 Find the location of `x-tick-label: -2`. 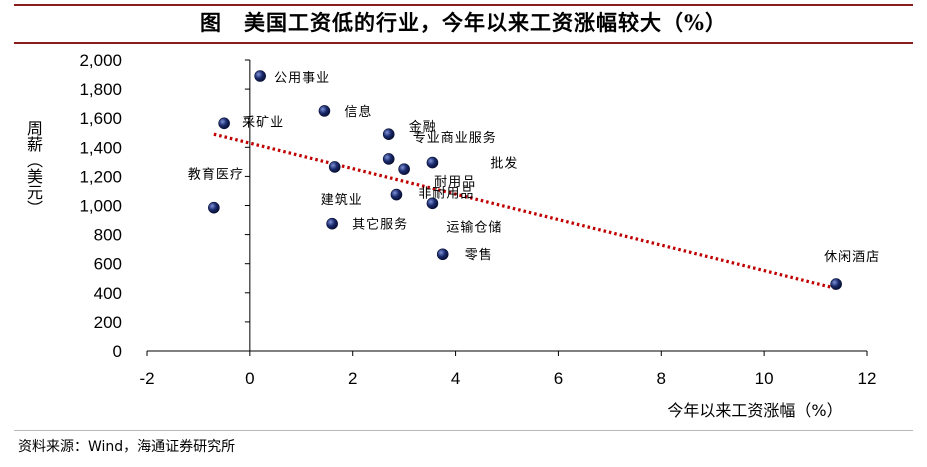

x-tick-label: -2 is located at coordinates (146, 378).